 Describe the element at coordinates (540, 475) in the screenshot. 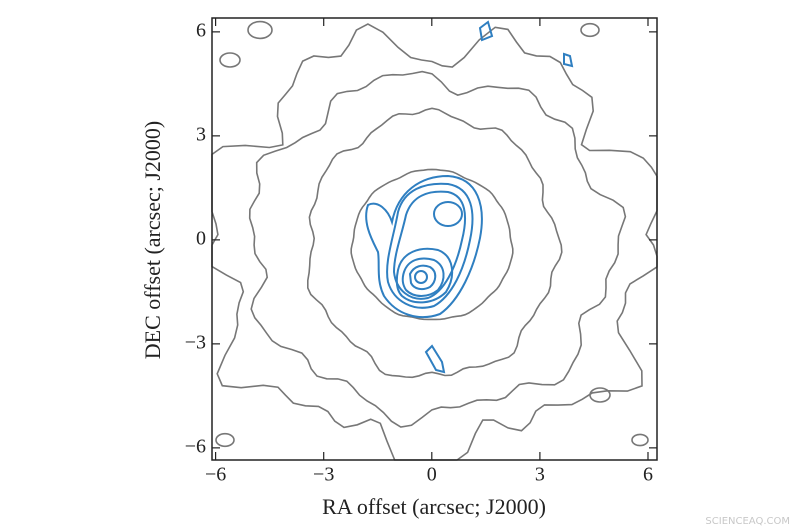

I see `x-tick-label: 3` at that location.